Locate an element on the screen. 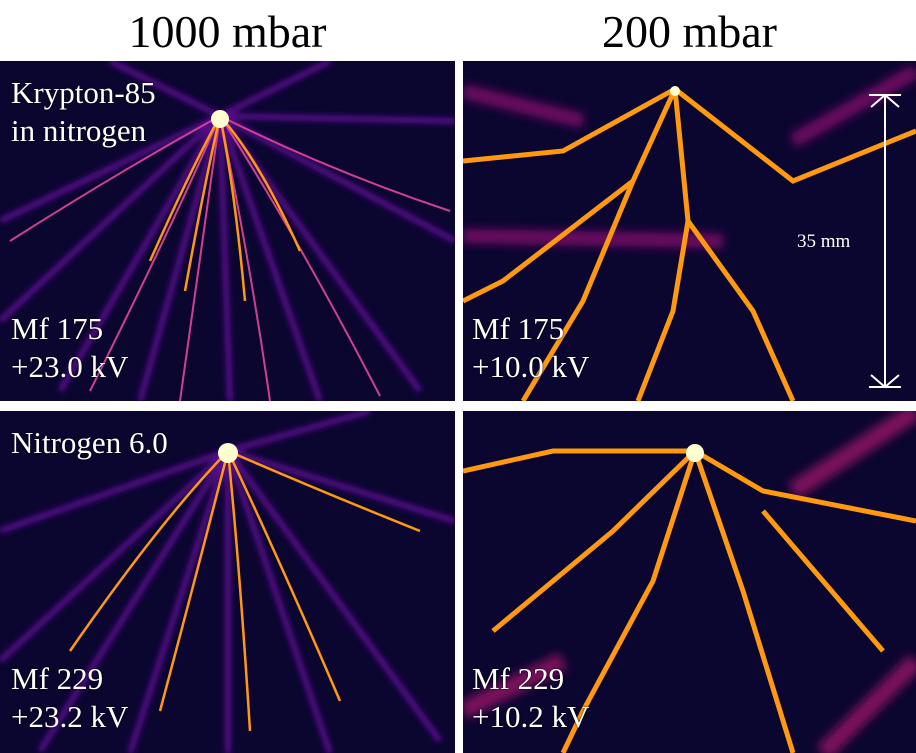 The height and width of the screenshot is (753, 916). column-header-1000mbar: 1000 mbar is located at coordinates (227, 31).